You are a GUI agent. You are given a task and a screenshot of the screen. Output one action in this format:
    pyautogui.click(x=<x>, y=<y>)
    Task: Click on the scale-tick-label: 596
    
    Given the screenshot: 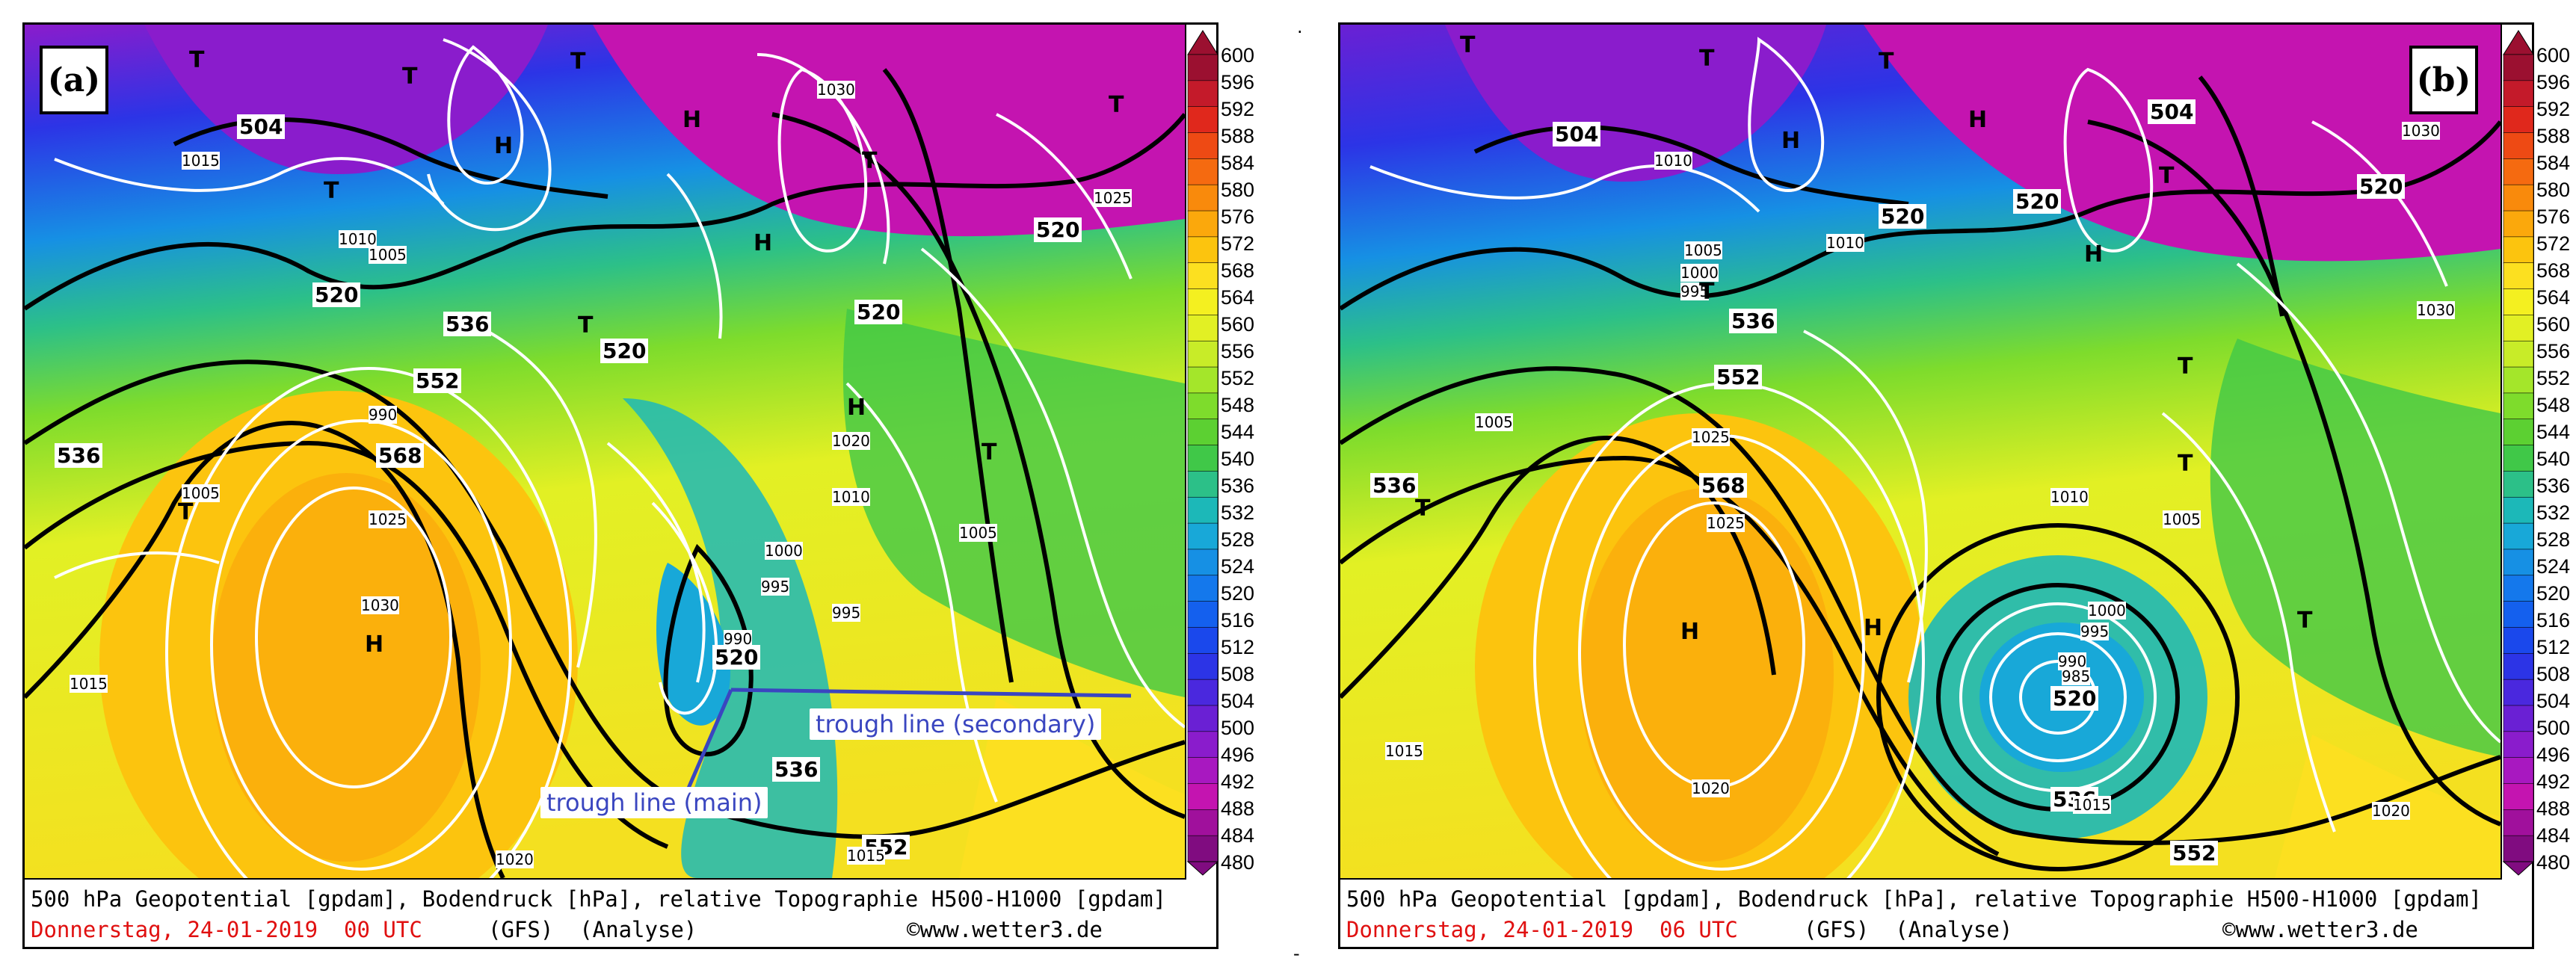 What is the action you would take?
    pyautogui.click(x=2553, y=82)
    